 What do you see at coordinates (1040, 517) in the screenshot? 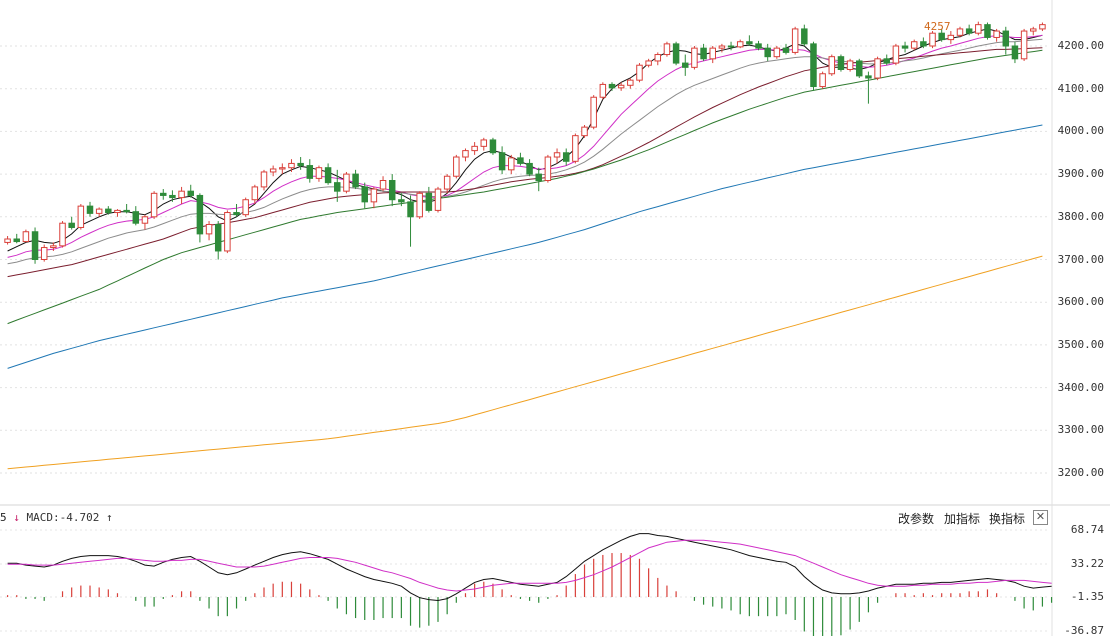
I see `close-icon: ✕` at bounding box center [1040, 517].